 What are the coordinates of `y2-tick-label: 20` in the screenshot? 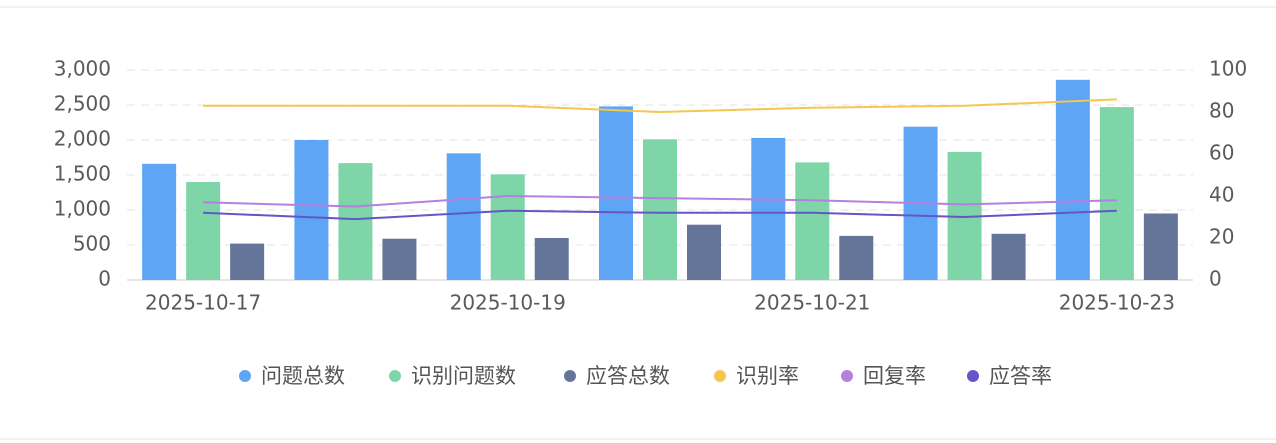 It's located at (1221, 237).